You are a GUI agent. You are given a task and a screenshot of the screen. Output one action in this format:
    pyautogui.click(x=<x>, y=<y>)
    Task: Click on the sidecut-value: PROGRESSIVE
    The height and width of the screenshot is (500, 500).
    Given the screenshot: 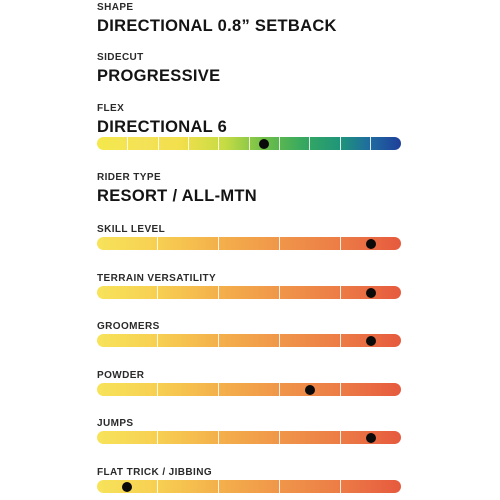 What is the action you would take?
    pyautogui.click(x=159, y=76)
    